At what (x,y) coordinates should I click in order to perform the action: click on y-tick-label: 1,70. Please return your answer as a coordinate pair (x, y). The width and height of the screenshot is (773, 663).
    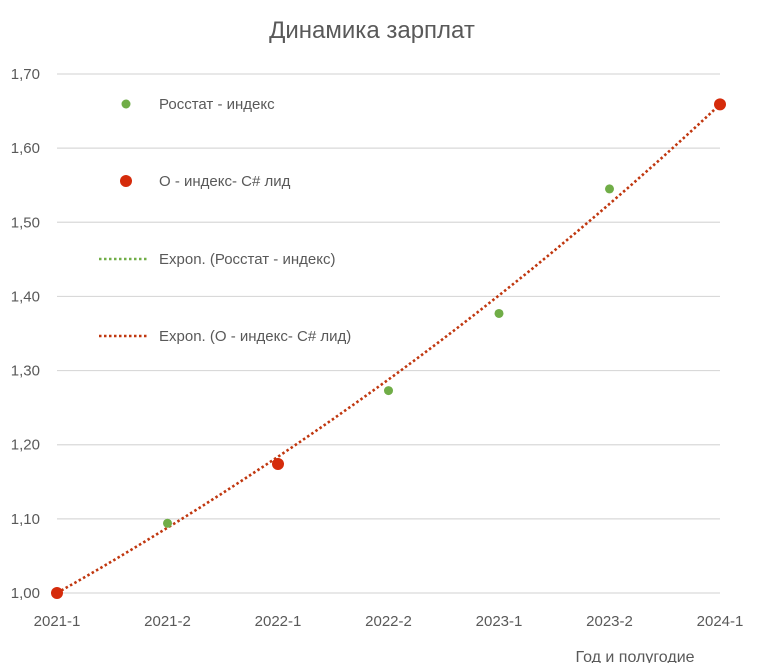
    Looking at the image, I should click on (25, 74).